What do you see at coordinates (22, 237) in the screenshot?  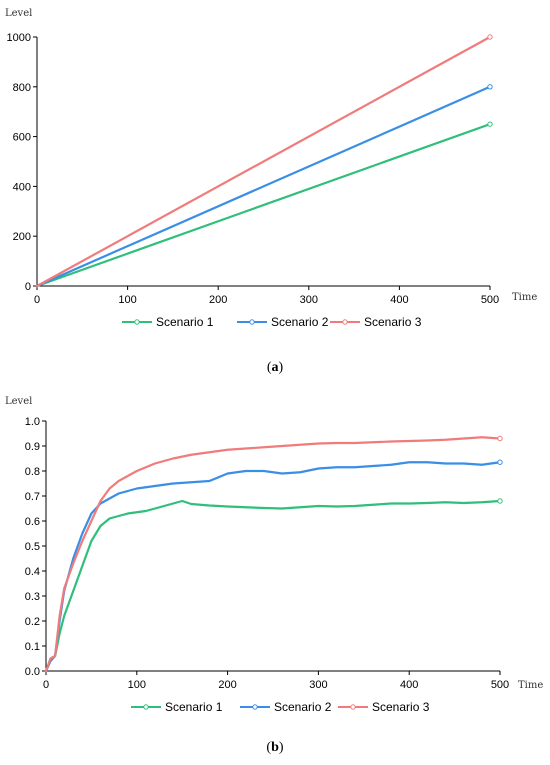 I see `y-tick-label: 200` at bounding box center [22, 237].